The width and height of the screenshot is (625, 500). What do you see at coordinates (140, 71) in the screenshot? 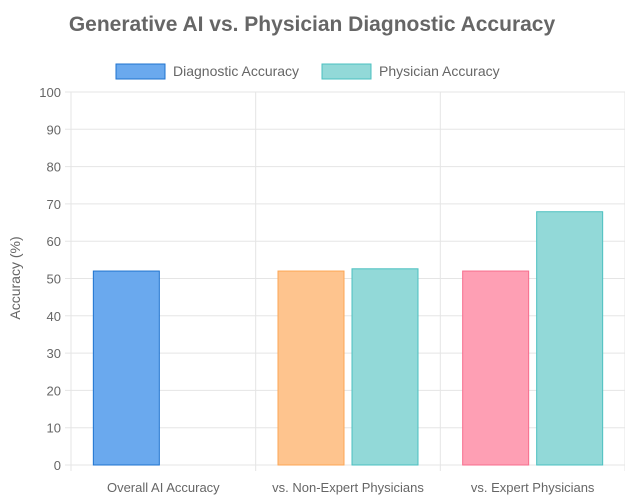
I see `legend-swatch-diagnostic-accuracy` at bounding box center [140, 71].